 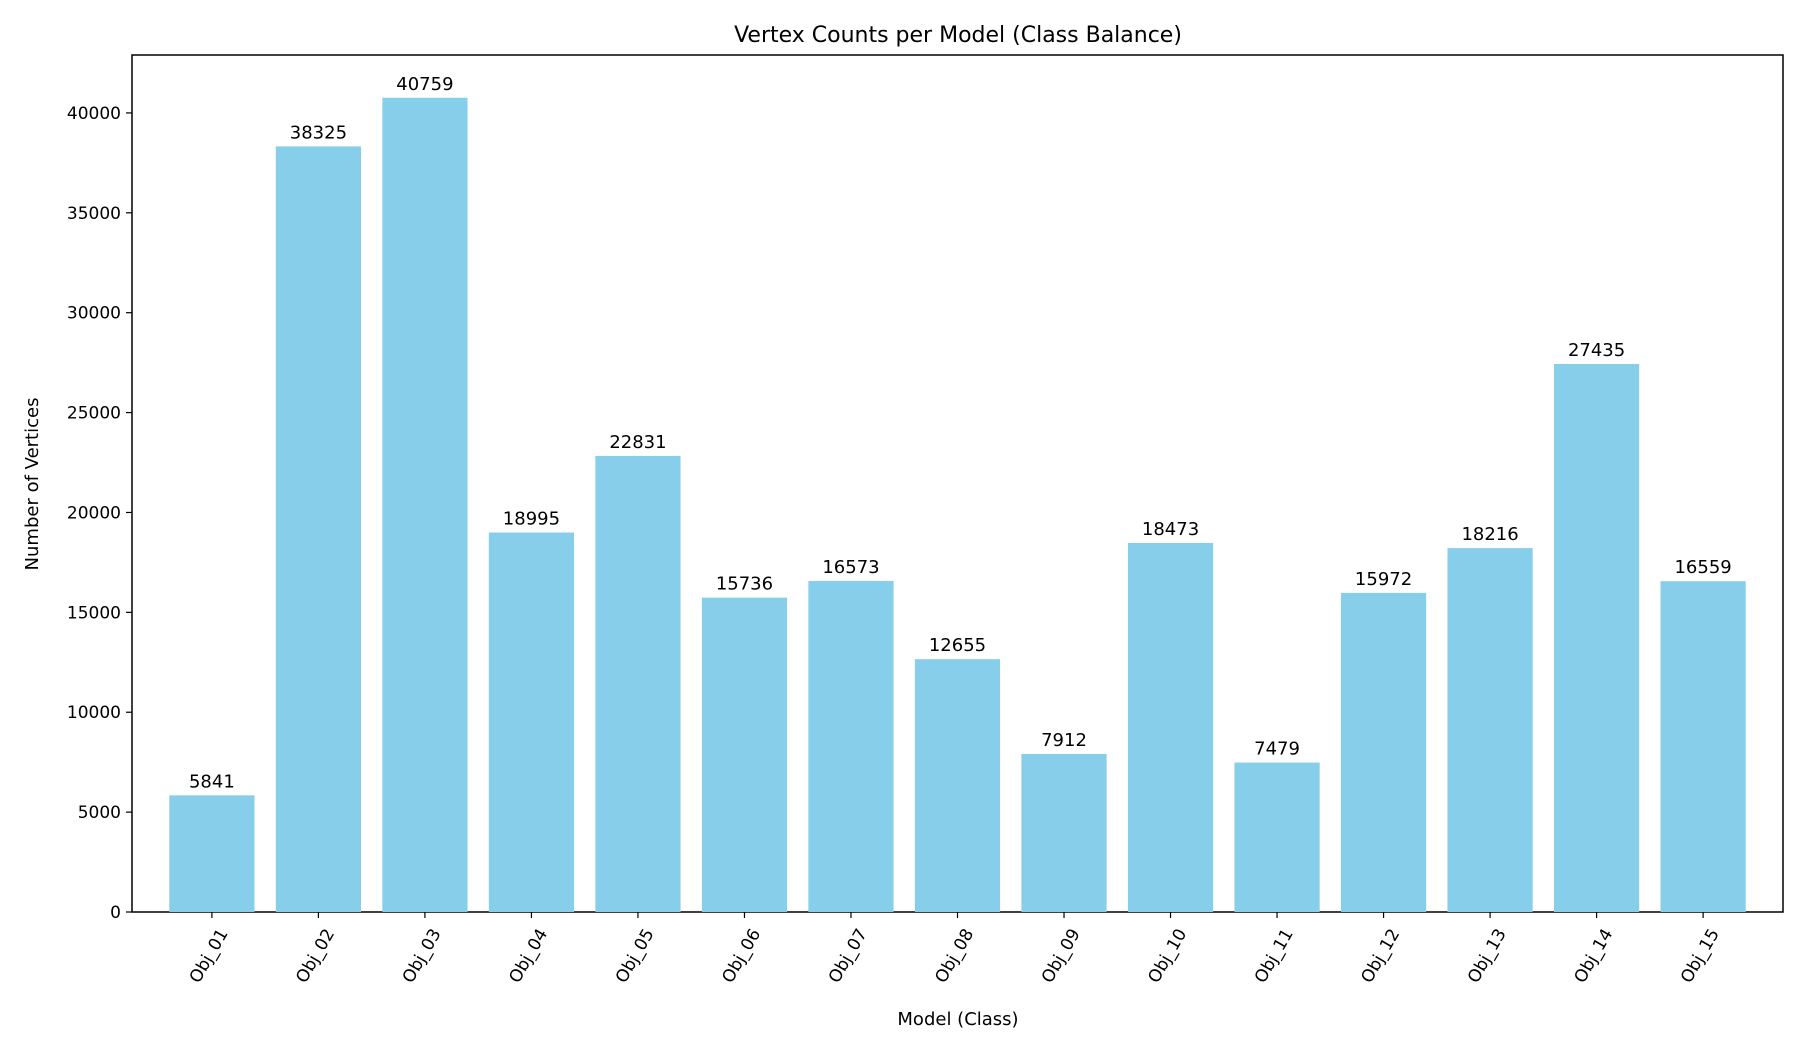 I want to click on data-label-obj-13: 18216, so click(x=1489, y=534).